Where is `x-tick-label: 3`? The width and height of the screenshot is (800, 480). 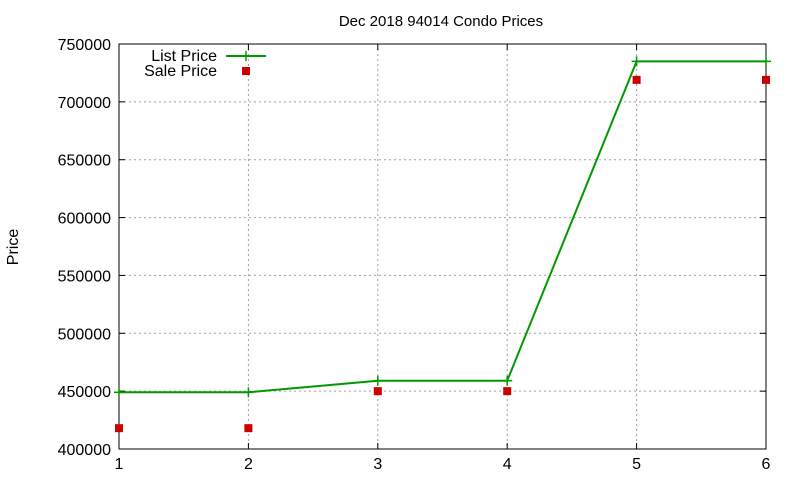
x-tick-label: 3 is located at coordinates (377, 464).